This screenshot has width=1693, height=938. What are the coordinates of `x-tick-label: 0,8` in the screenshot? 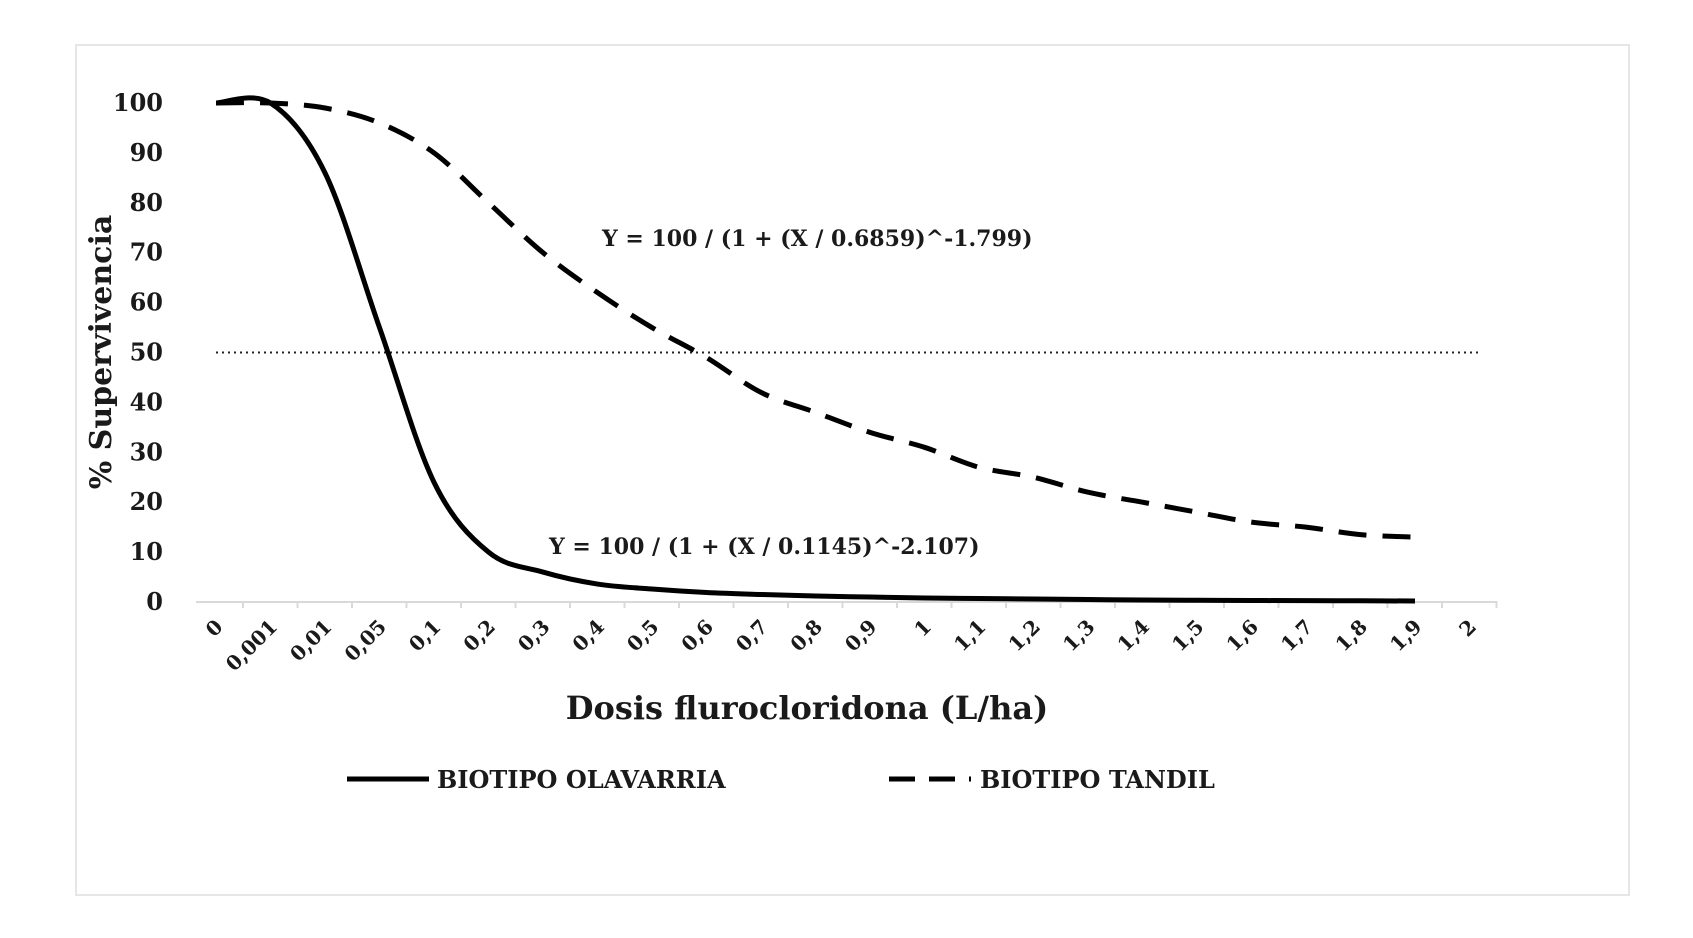 It's located at (806, 636).